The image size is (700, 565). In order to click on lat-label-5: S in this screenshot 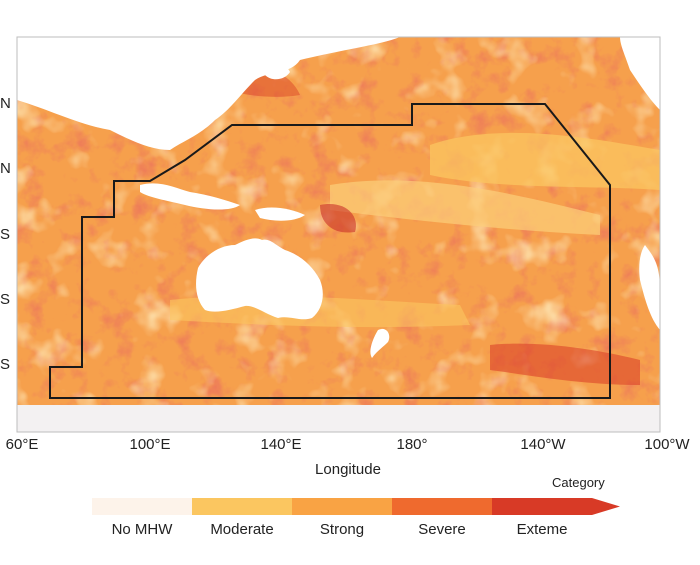, I will do `click(5, 364)`.